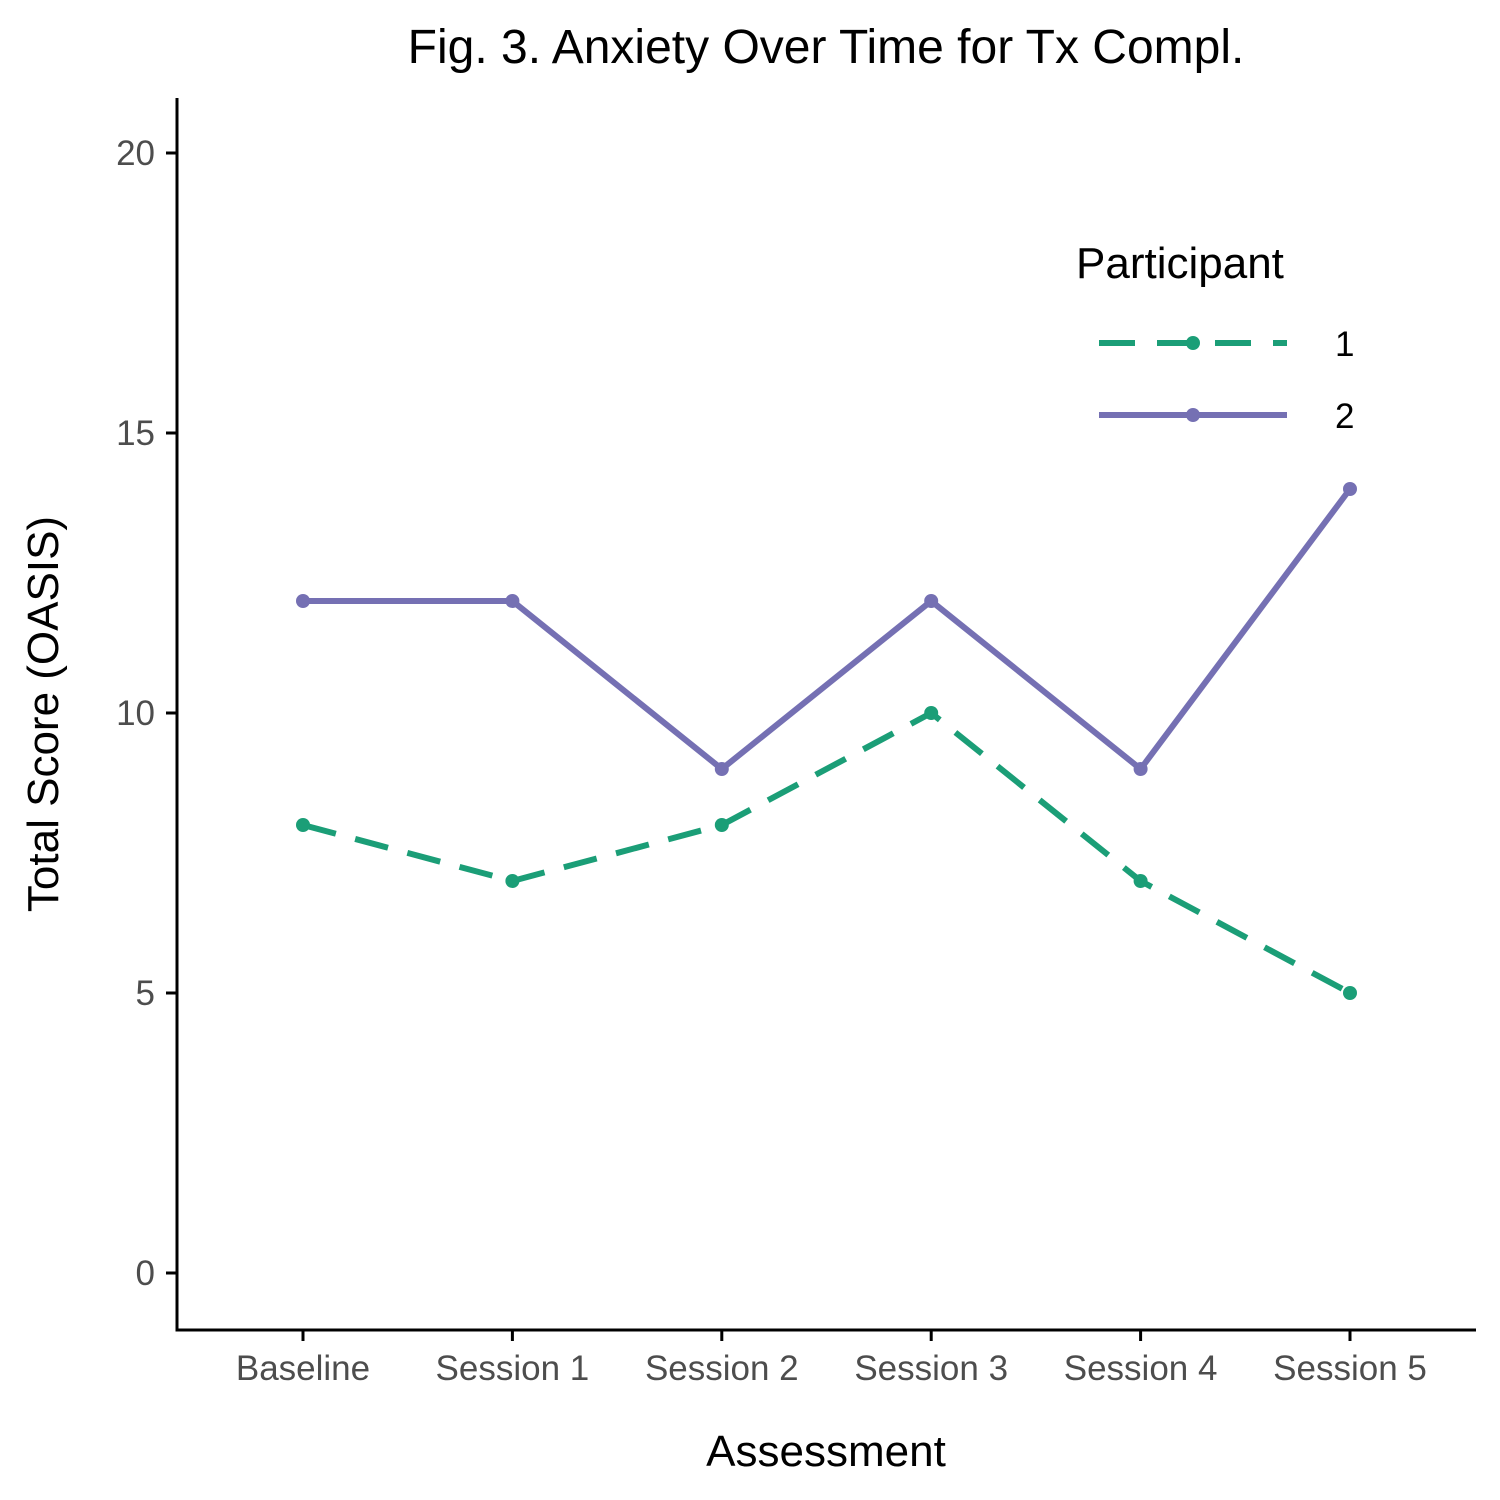 The height and width of the screenshot is (1500, 1500). I want to click on x-tick-label: Session 4, so click(1141, 1368).